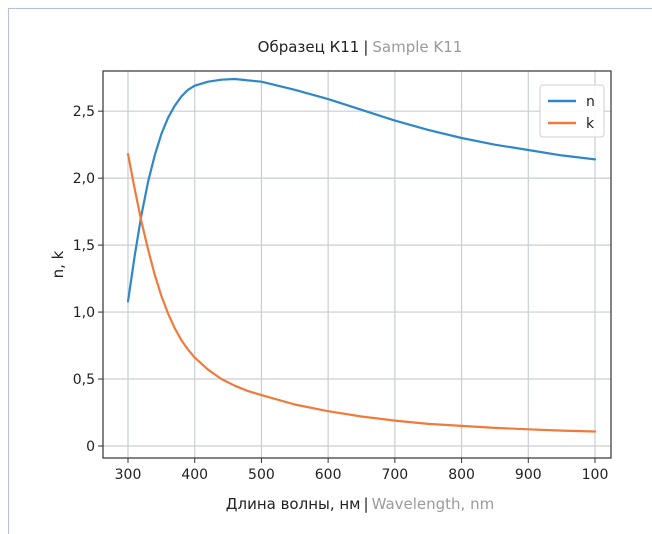 The height and width of the screenshot is (534, 652). I want to click on y-tick-label: 2,5, so click(84, 112).